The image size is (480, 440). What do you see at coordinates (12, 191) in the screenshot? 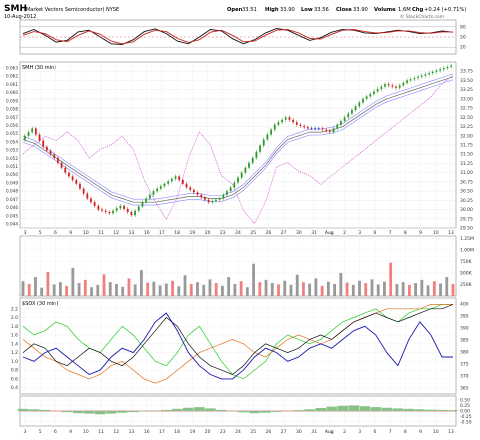
I see `ratio-axis-tick-label: 0.048` at bounding box center [12, 191].